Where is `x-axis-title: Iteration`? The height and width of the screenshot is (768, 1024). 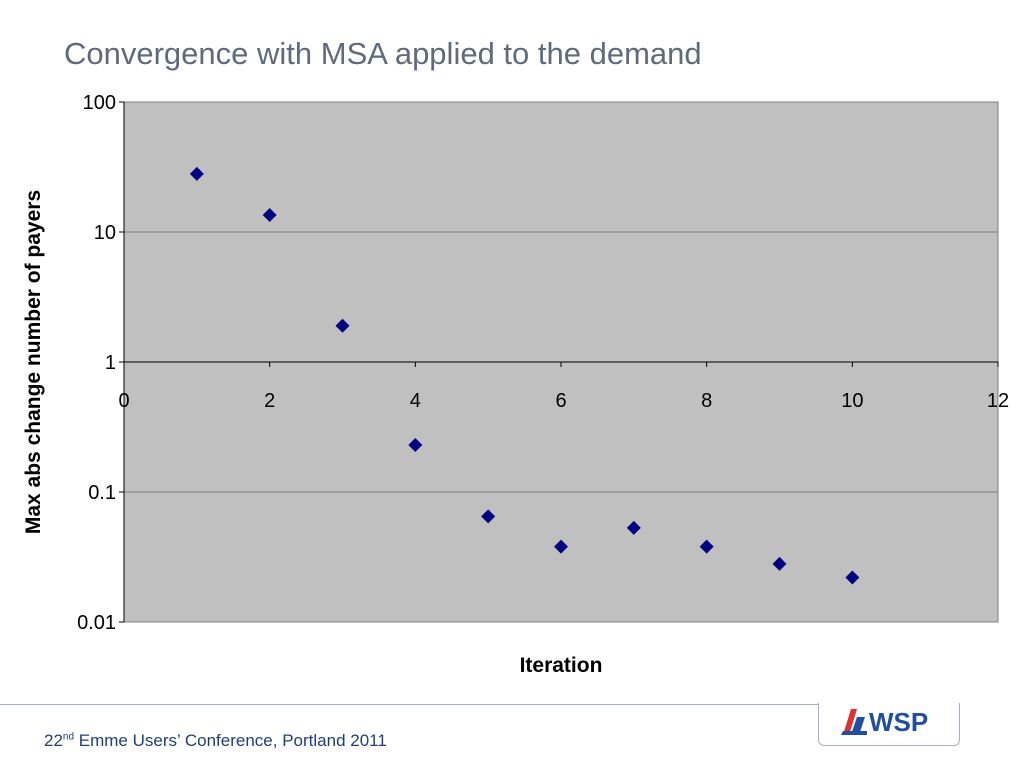
x-axis-title: Iteration is located at coordinates (561, 665).